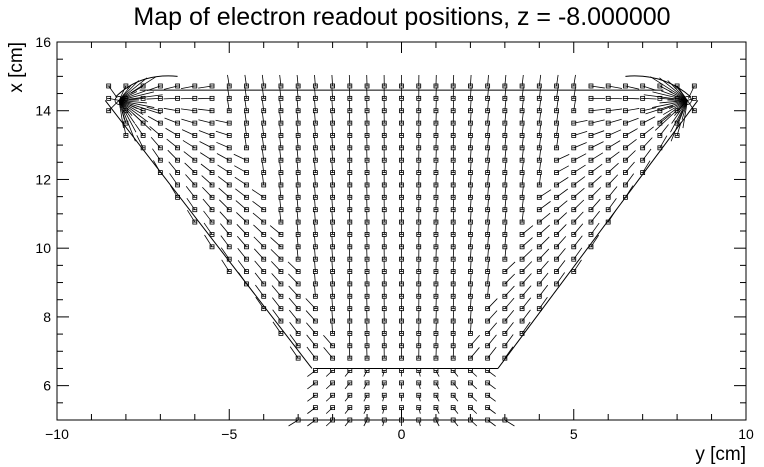 The width and height of the screenshot is (764, 467). I want to click on y-tick-label: 12, so click(43, 179).